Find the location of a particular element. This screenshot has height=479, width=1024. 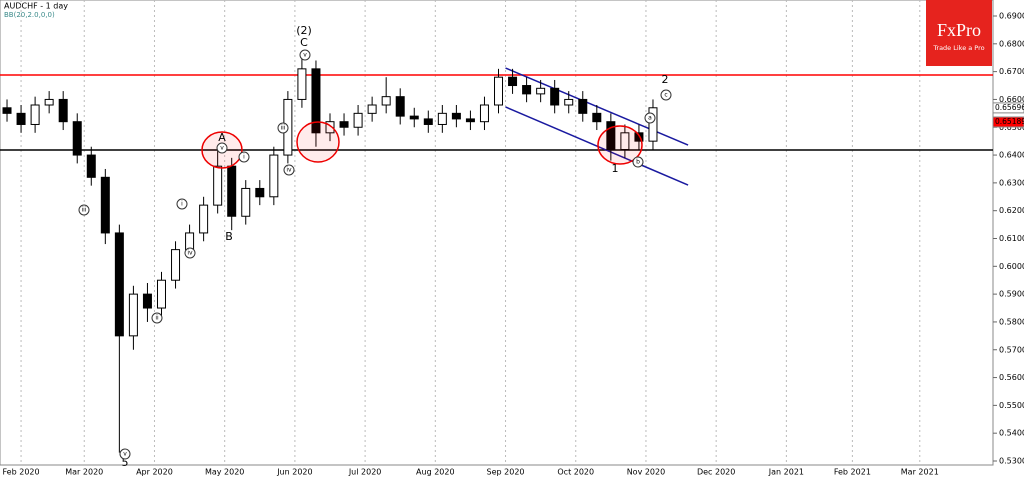

x-tick-label: Feb 2020 is located at coordinates (21, 472).